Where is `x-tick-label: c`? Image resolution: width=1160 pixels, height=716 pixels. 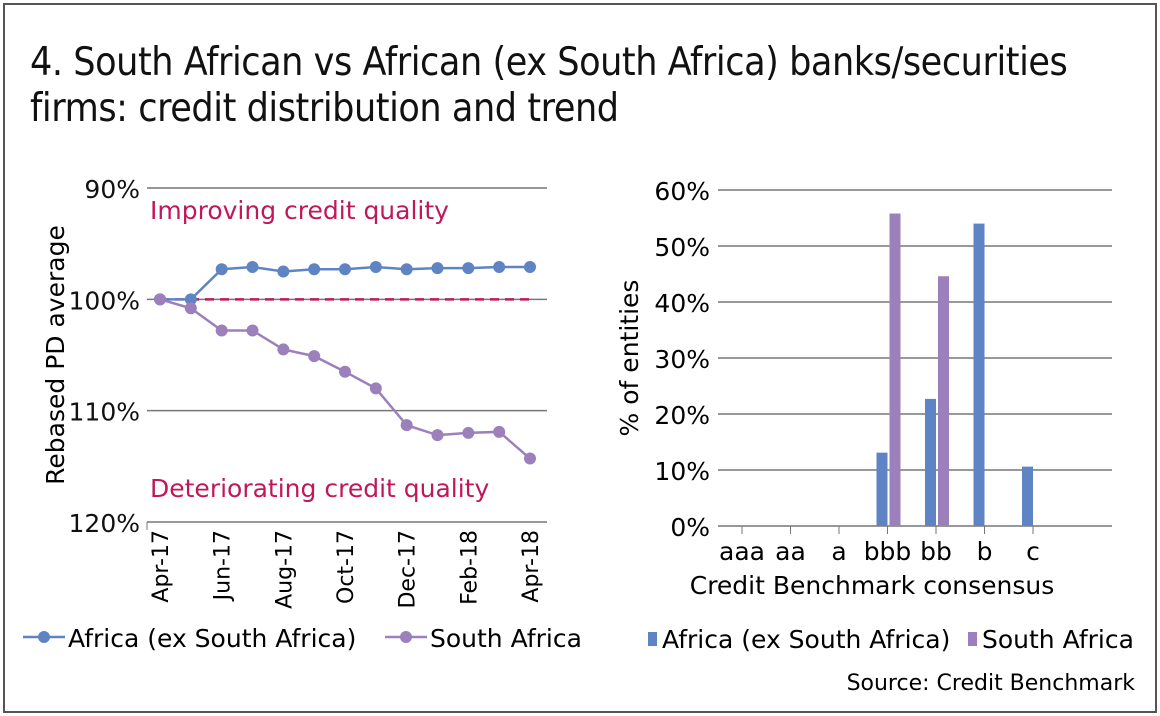 x-tick-label: c is located at coordinates (1033, 551).